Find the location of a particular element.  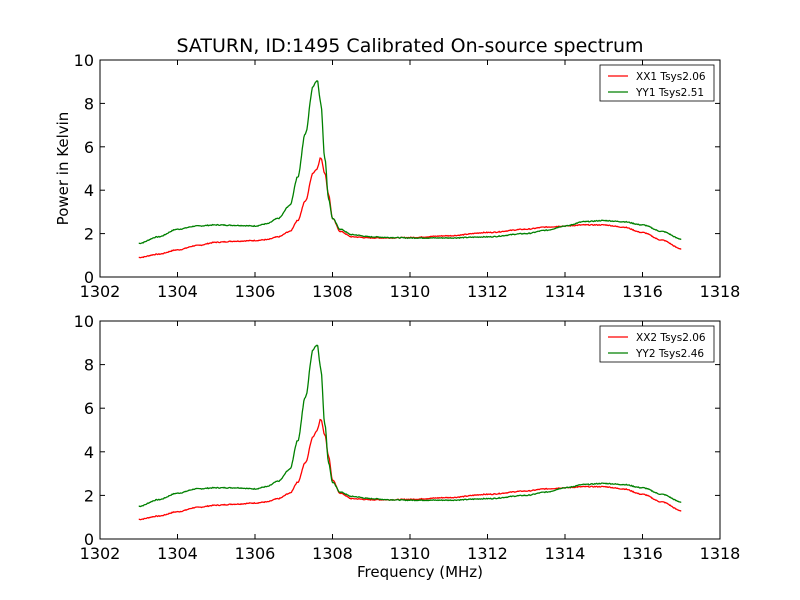

legend-label: YY1 Tsys2.51 is located at coordinates (669, 93).